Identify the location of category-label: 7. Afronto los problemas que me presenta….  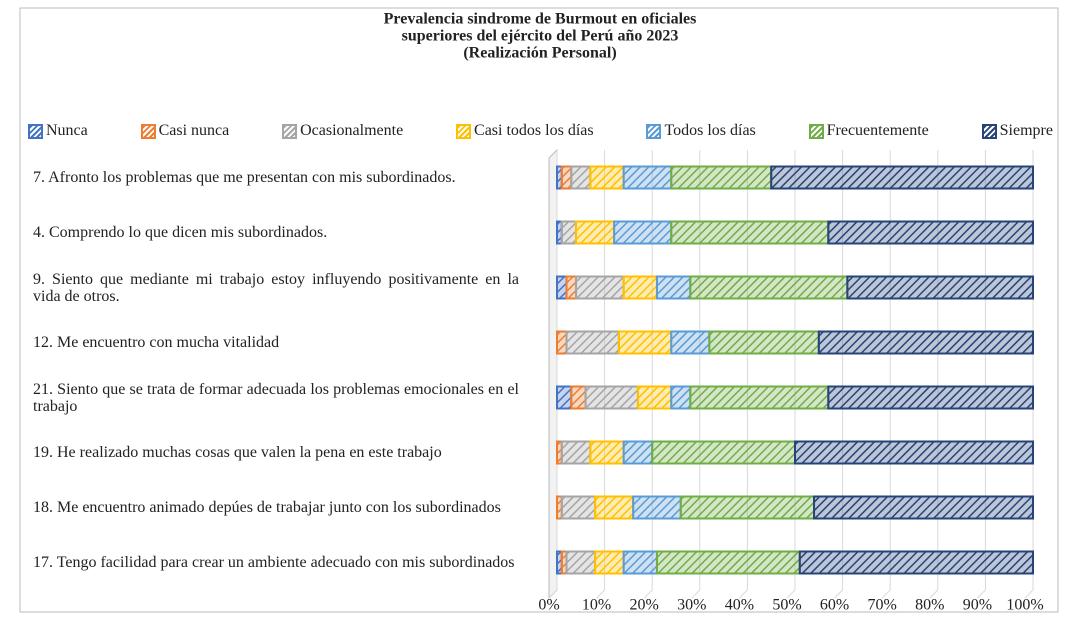
(244, 177).